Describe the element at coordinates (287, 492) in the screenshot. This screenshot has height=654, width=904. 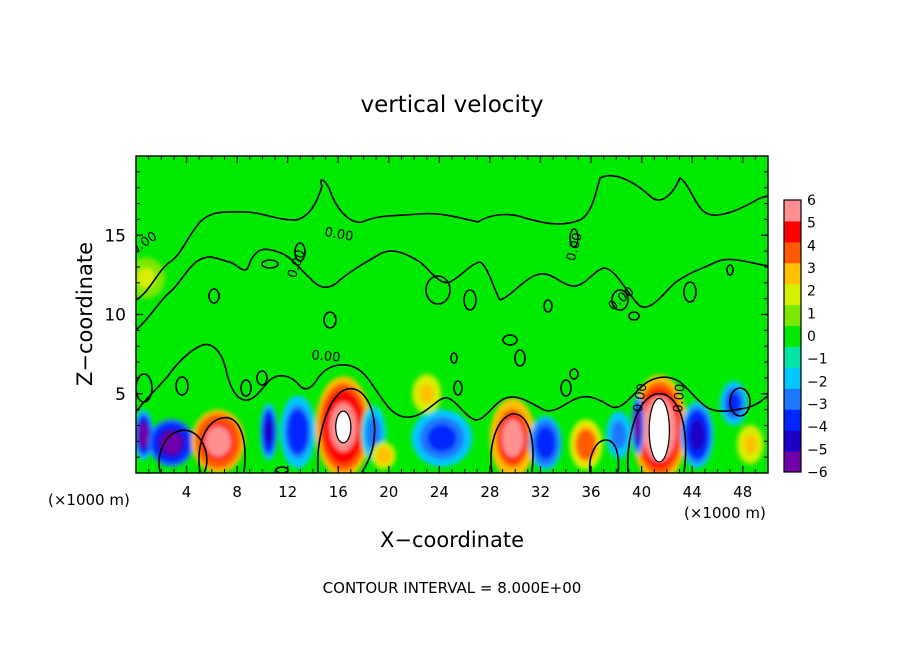
I see `x-tick-label: 12` at that location.